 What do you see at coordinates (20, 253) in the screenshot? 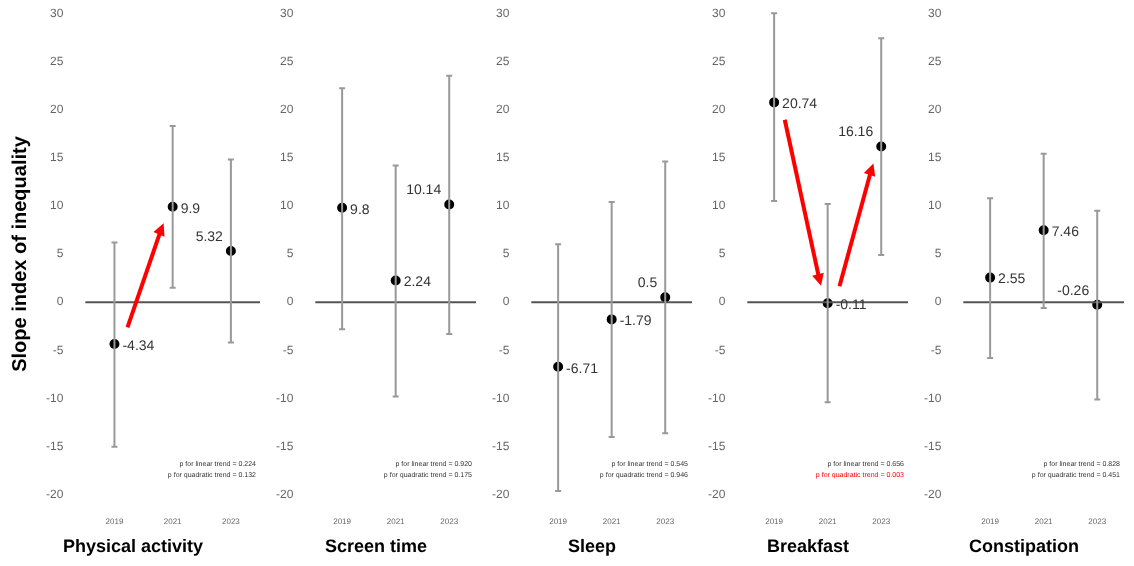
I see `y-axis-title: Slope index of inequality` at bounding box center [20, 253].